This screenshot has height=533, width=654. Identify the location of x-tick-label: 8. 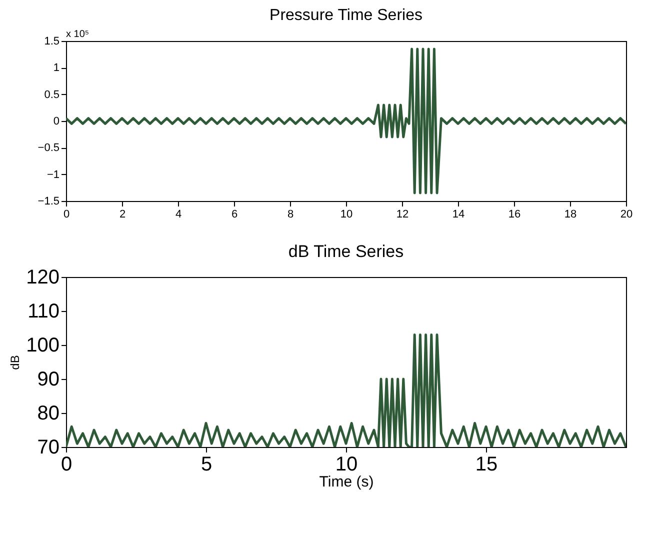
(290, 214).